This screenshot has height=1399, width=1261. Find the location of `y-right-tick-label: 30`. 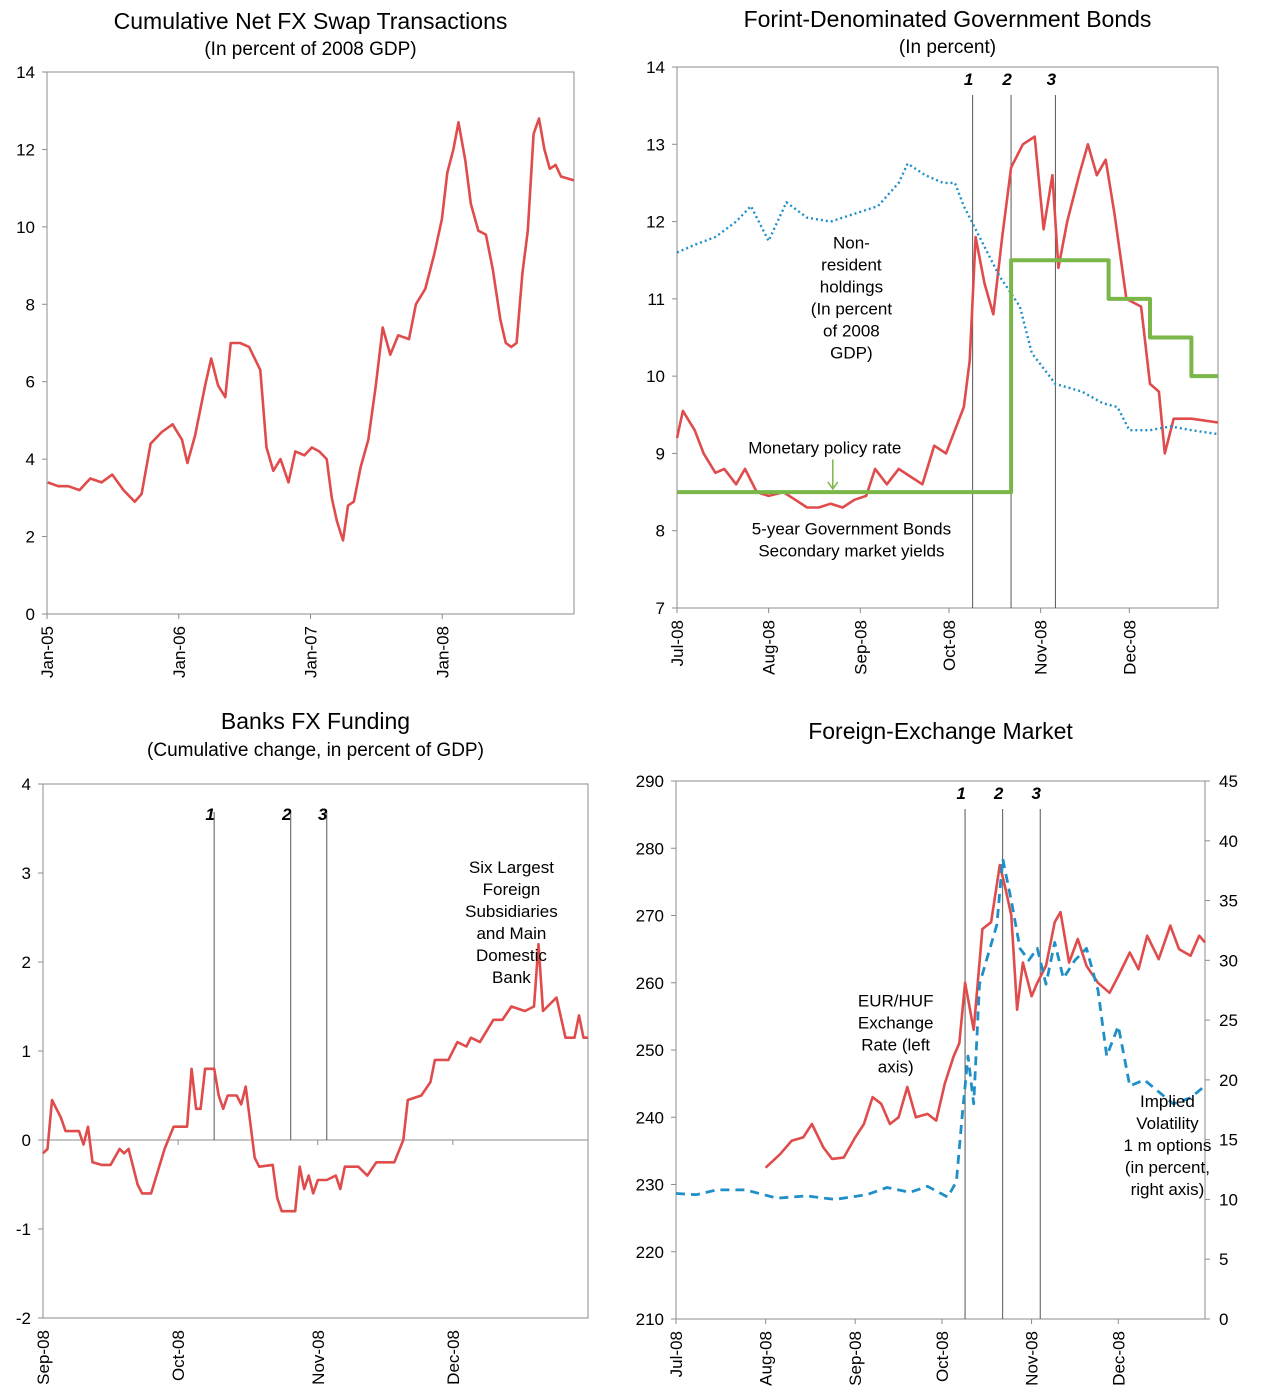

y-right-tick-label: 30 is located at coordinates (1228, 960).